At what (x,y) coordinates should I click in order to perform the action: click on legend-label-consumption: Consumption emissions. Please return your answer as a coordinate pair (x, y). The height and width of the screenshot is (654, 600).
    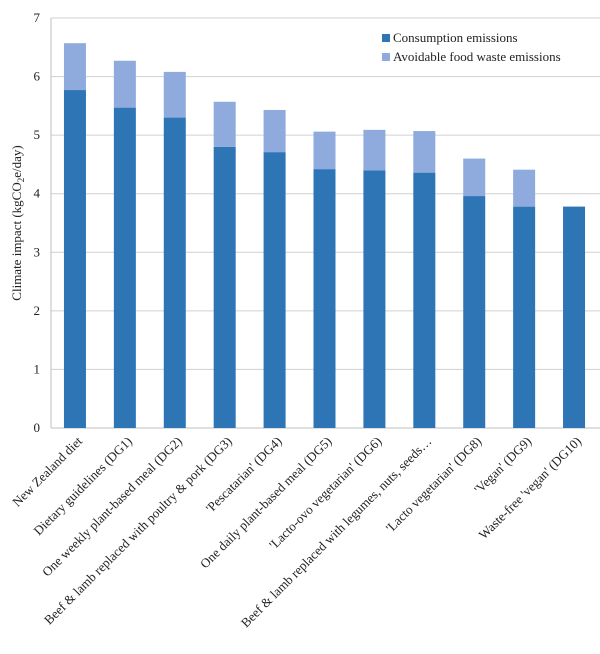
    Looking at the image, I should click on (455, 37).